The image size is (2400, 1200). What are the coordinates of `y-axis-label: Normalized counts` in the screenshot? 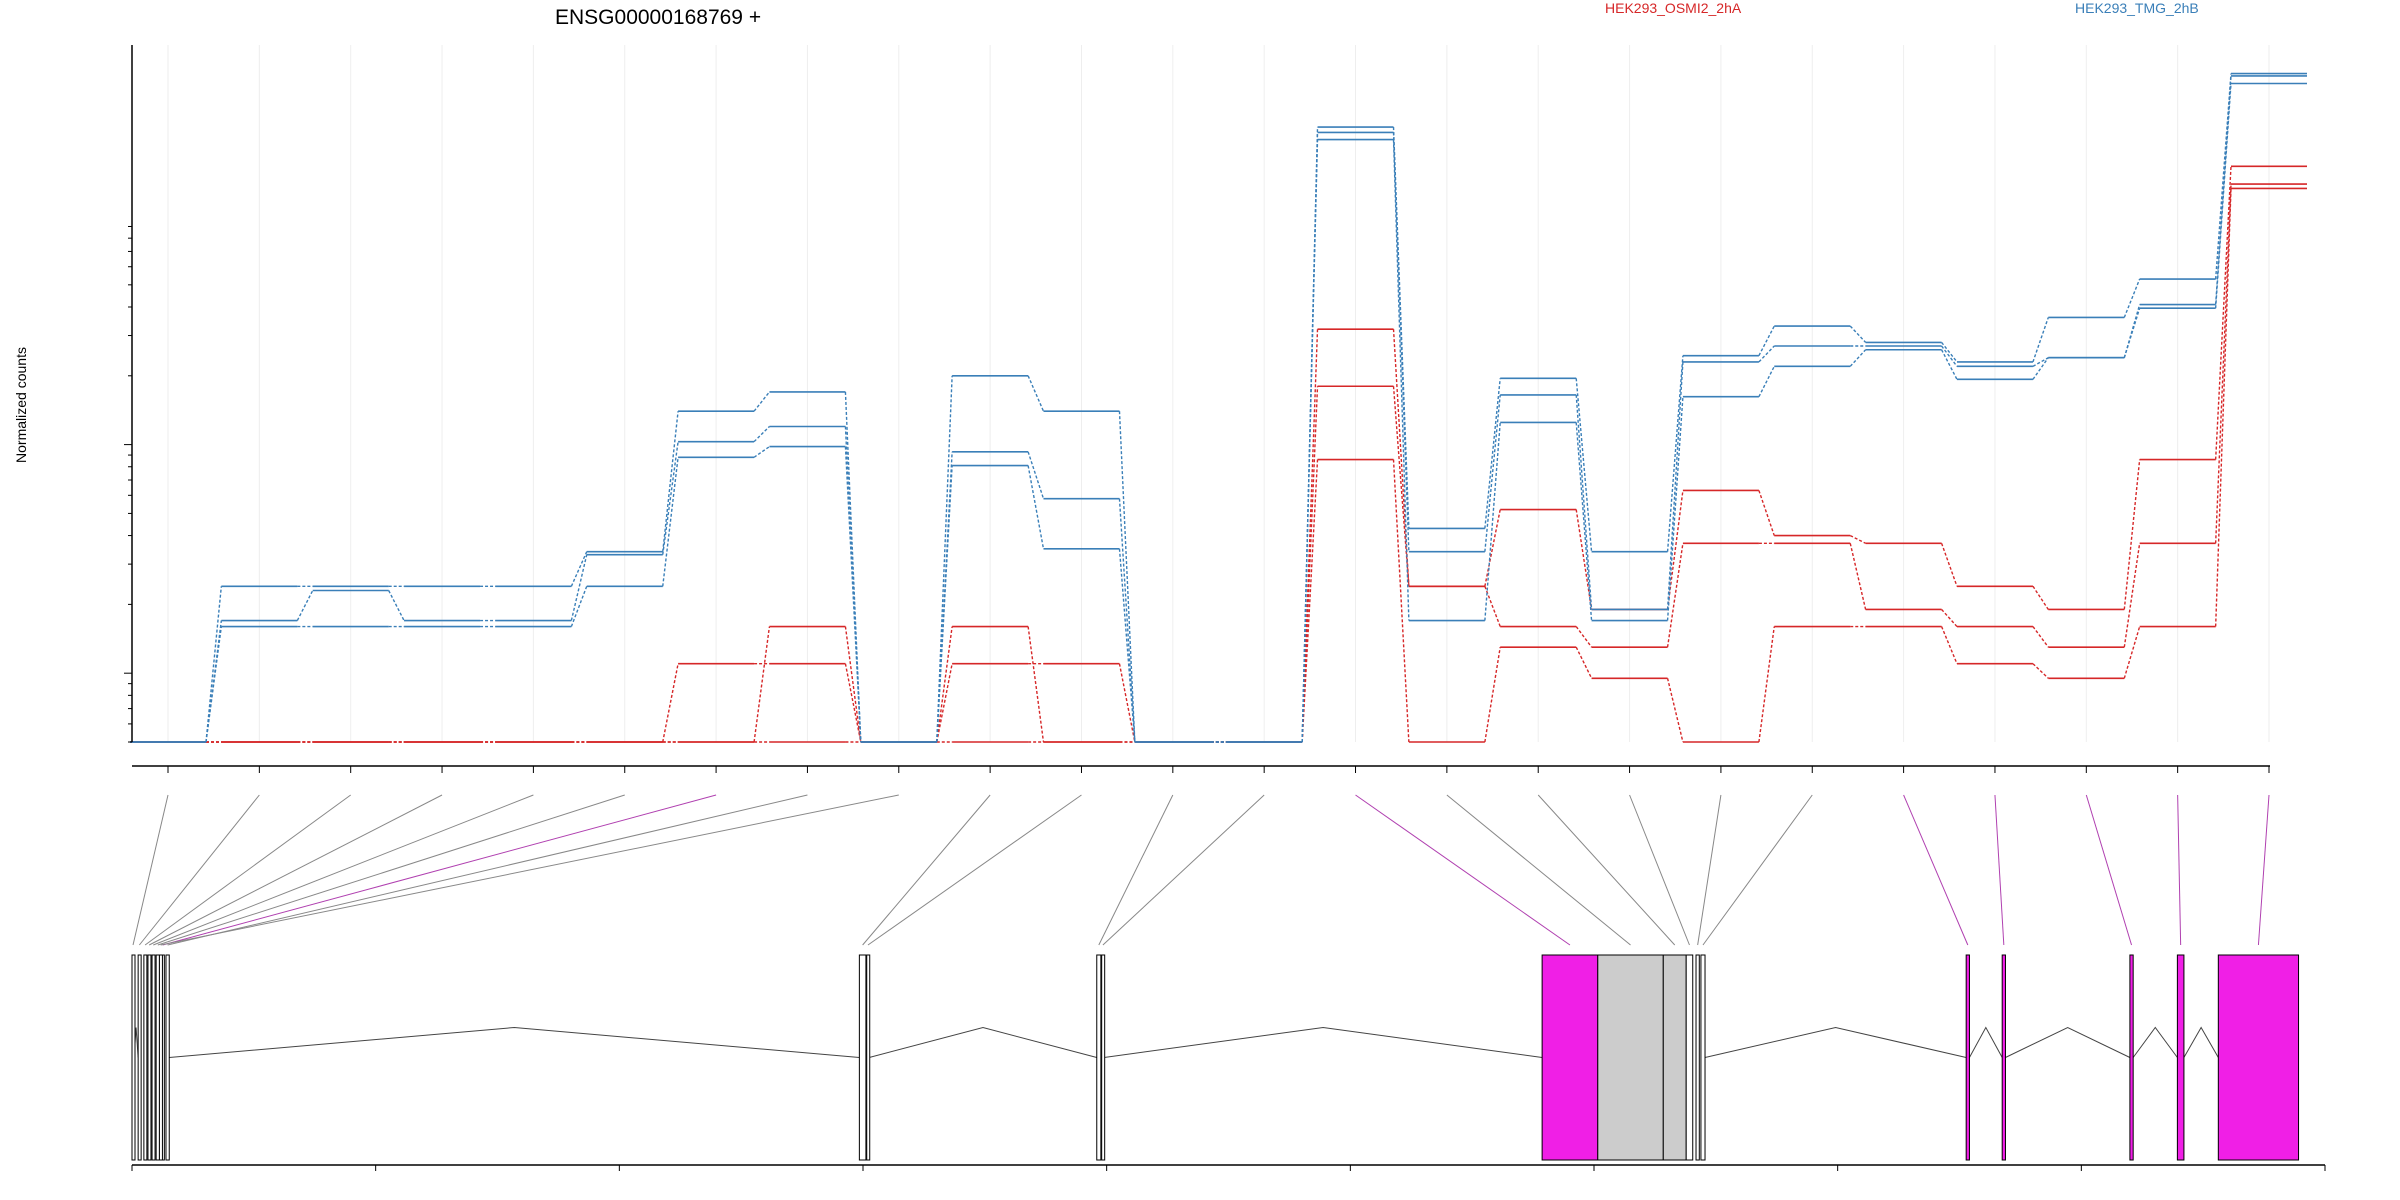 It's located at (21, 405).